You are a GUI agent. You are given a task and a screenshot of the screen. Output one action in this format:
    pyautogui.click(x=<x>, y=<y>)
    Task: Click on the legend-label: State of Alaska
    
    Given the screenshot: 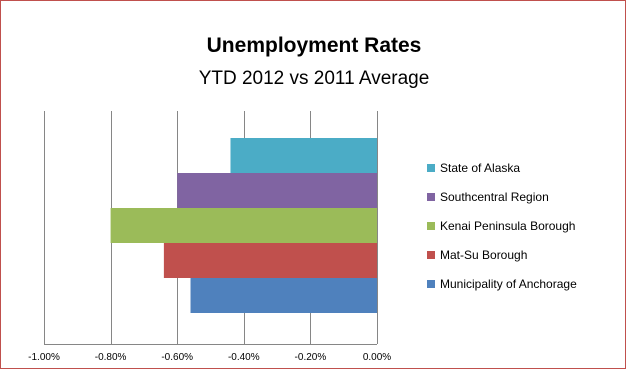 What is the action you would take?
    pyautogui.click(x=480, y=167)
    